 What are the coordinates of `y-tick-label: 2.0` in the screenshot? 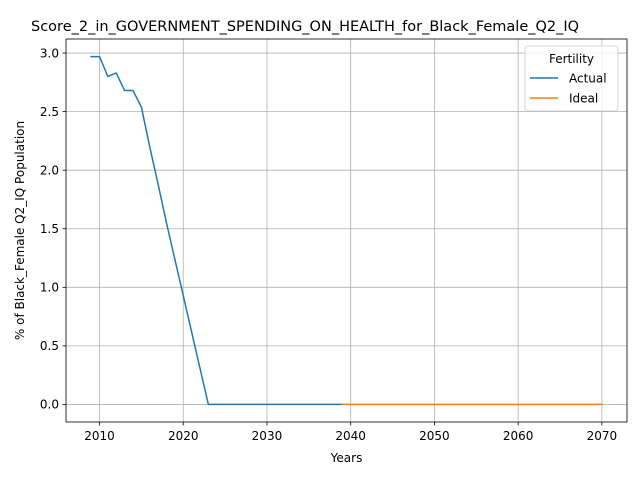 It's located at (49, 170).